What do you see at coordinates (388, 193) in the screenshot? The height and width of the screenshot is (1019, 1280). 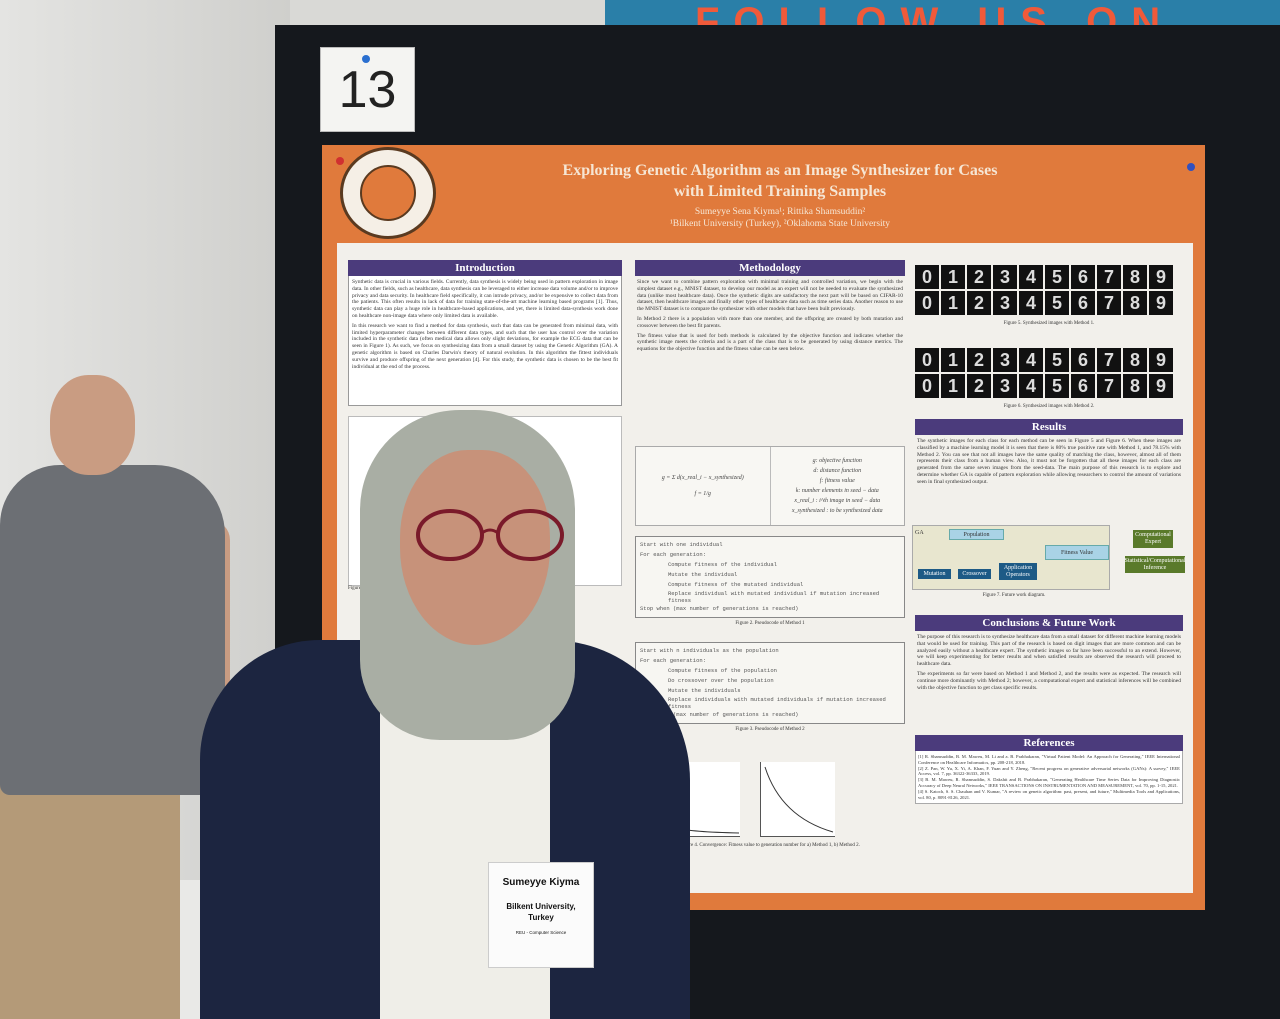 I see `university-seal-logo` at bounding box center [388, 193].